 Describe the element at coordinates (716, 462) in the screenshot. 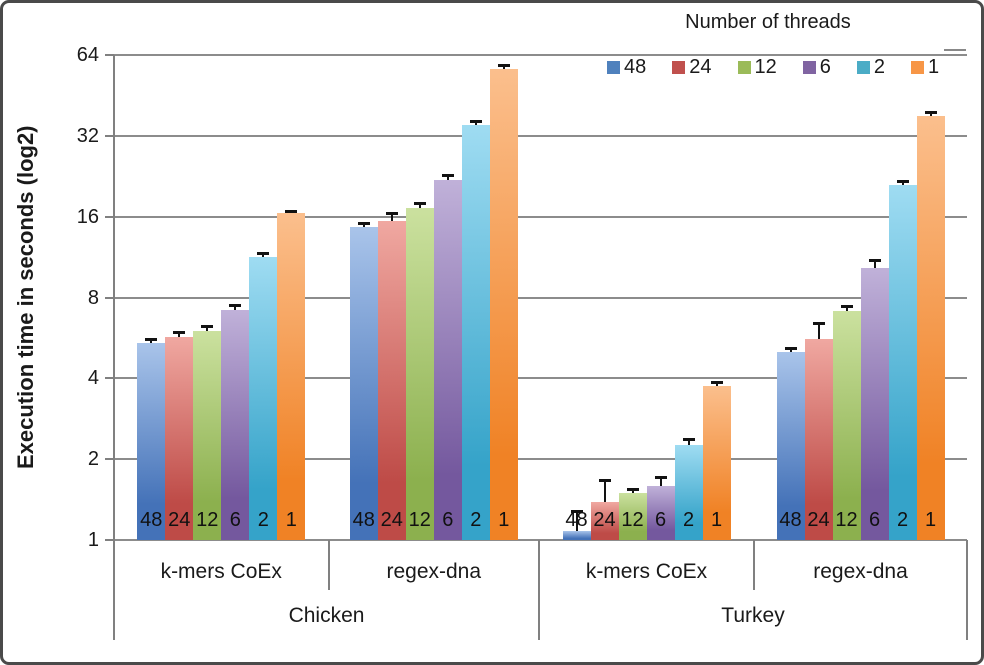

I see `bar-turkey-kmers-t1` at that location.